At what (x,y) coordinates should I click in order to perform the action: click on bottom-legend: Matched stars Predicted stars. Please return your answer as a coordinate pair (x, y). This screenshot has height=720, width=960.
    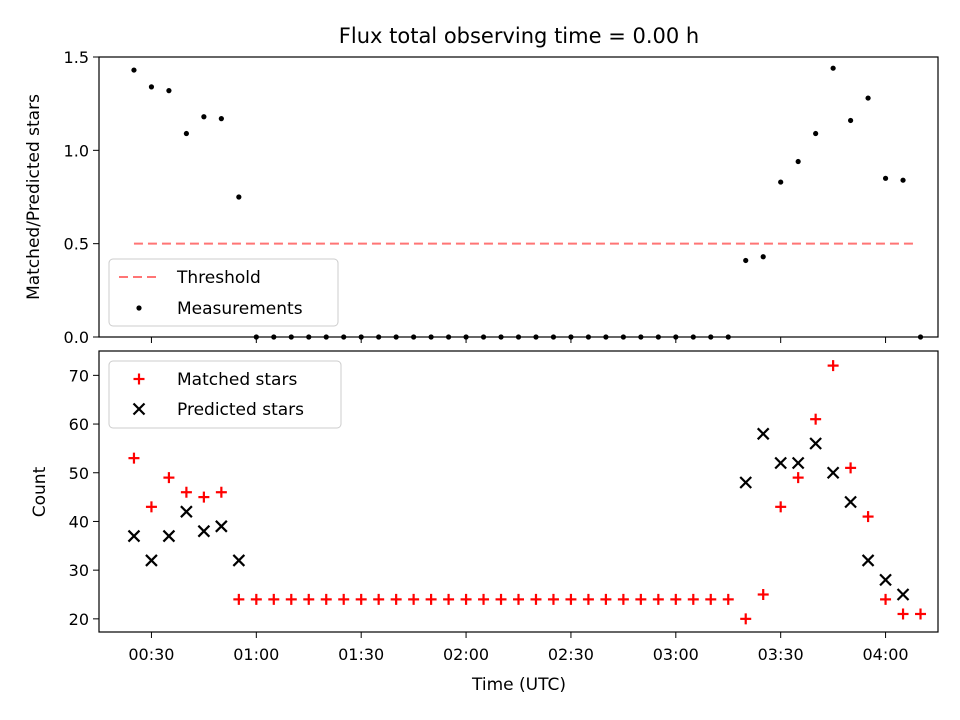
    Looking at the image, I should click on (225, 394).